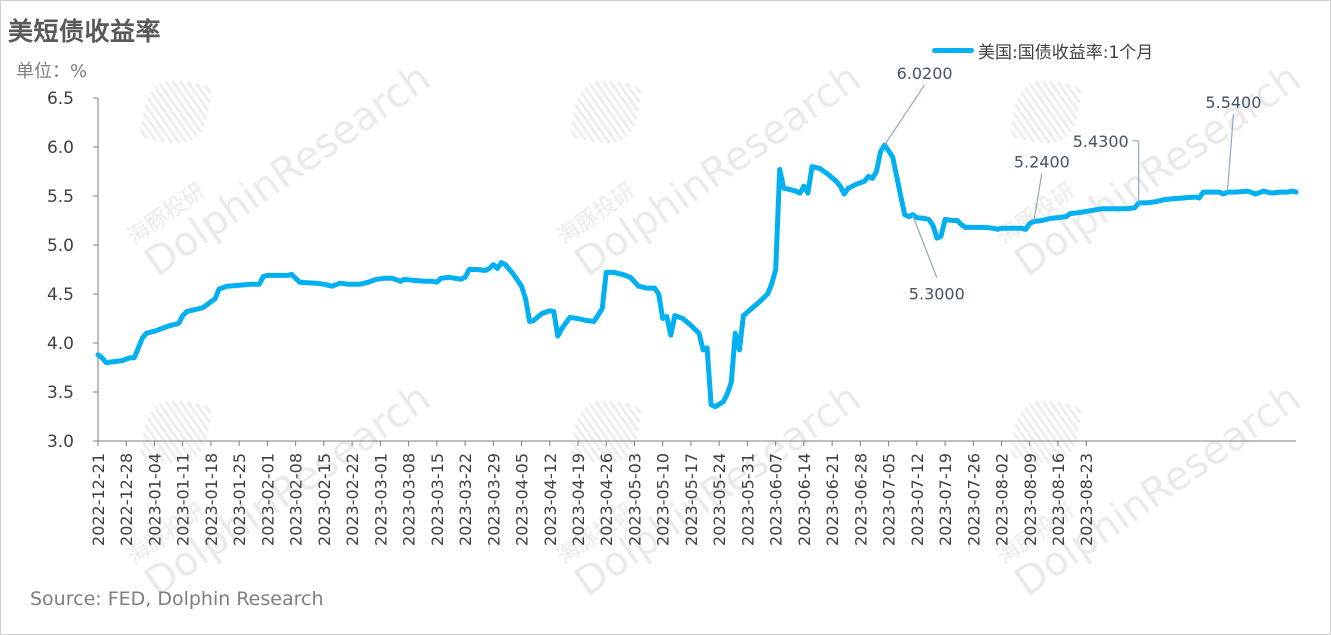  What do you see at coordinates (60, 344) in the screenshot?
I see `y-tick-label: 4.0` at bounding box center [60, 344].